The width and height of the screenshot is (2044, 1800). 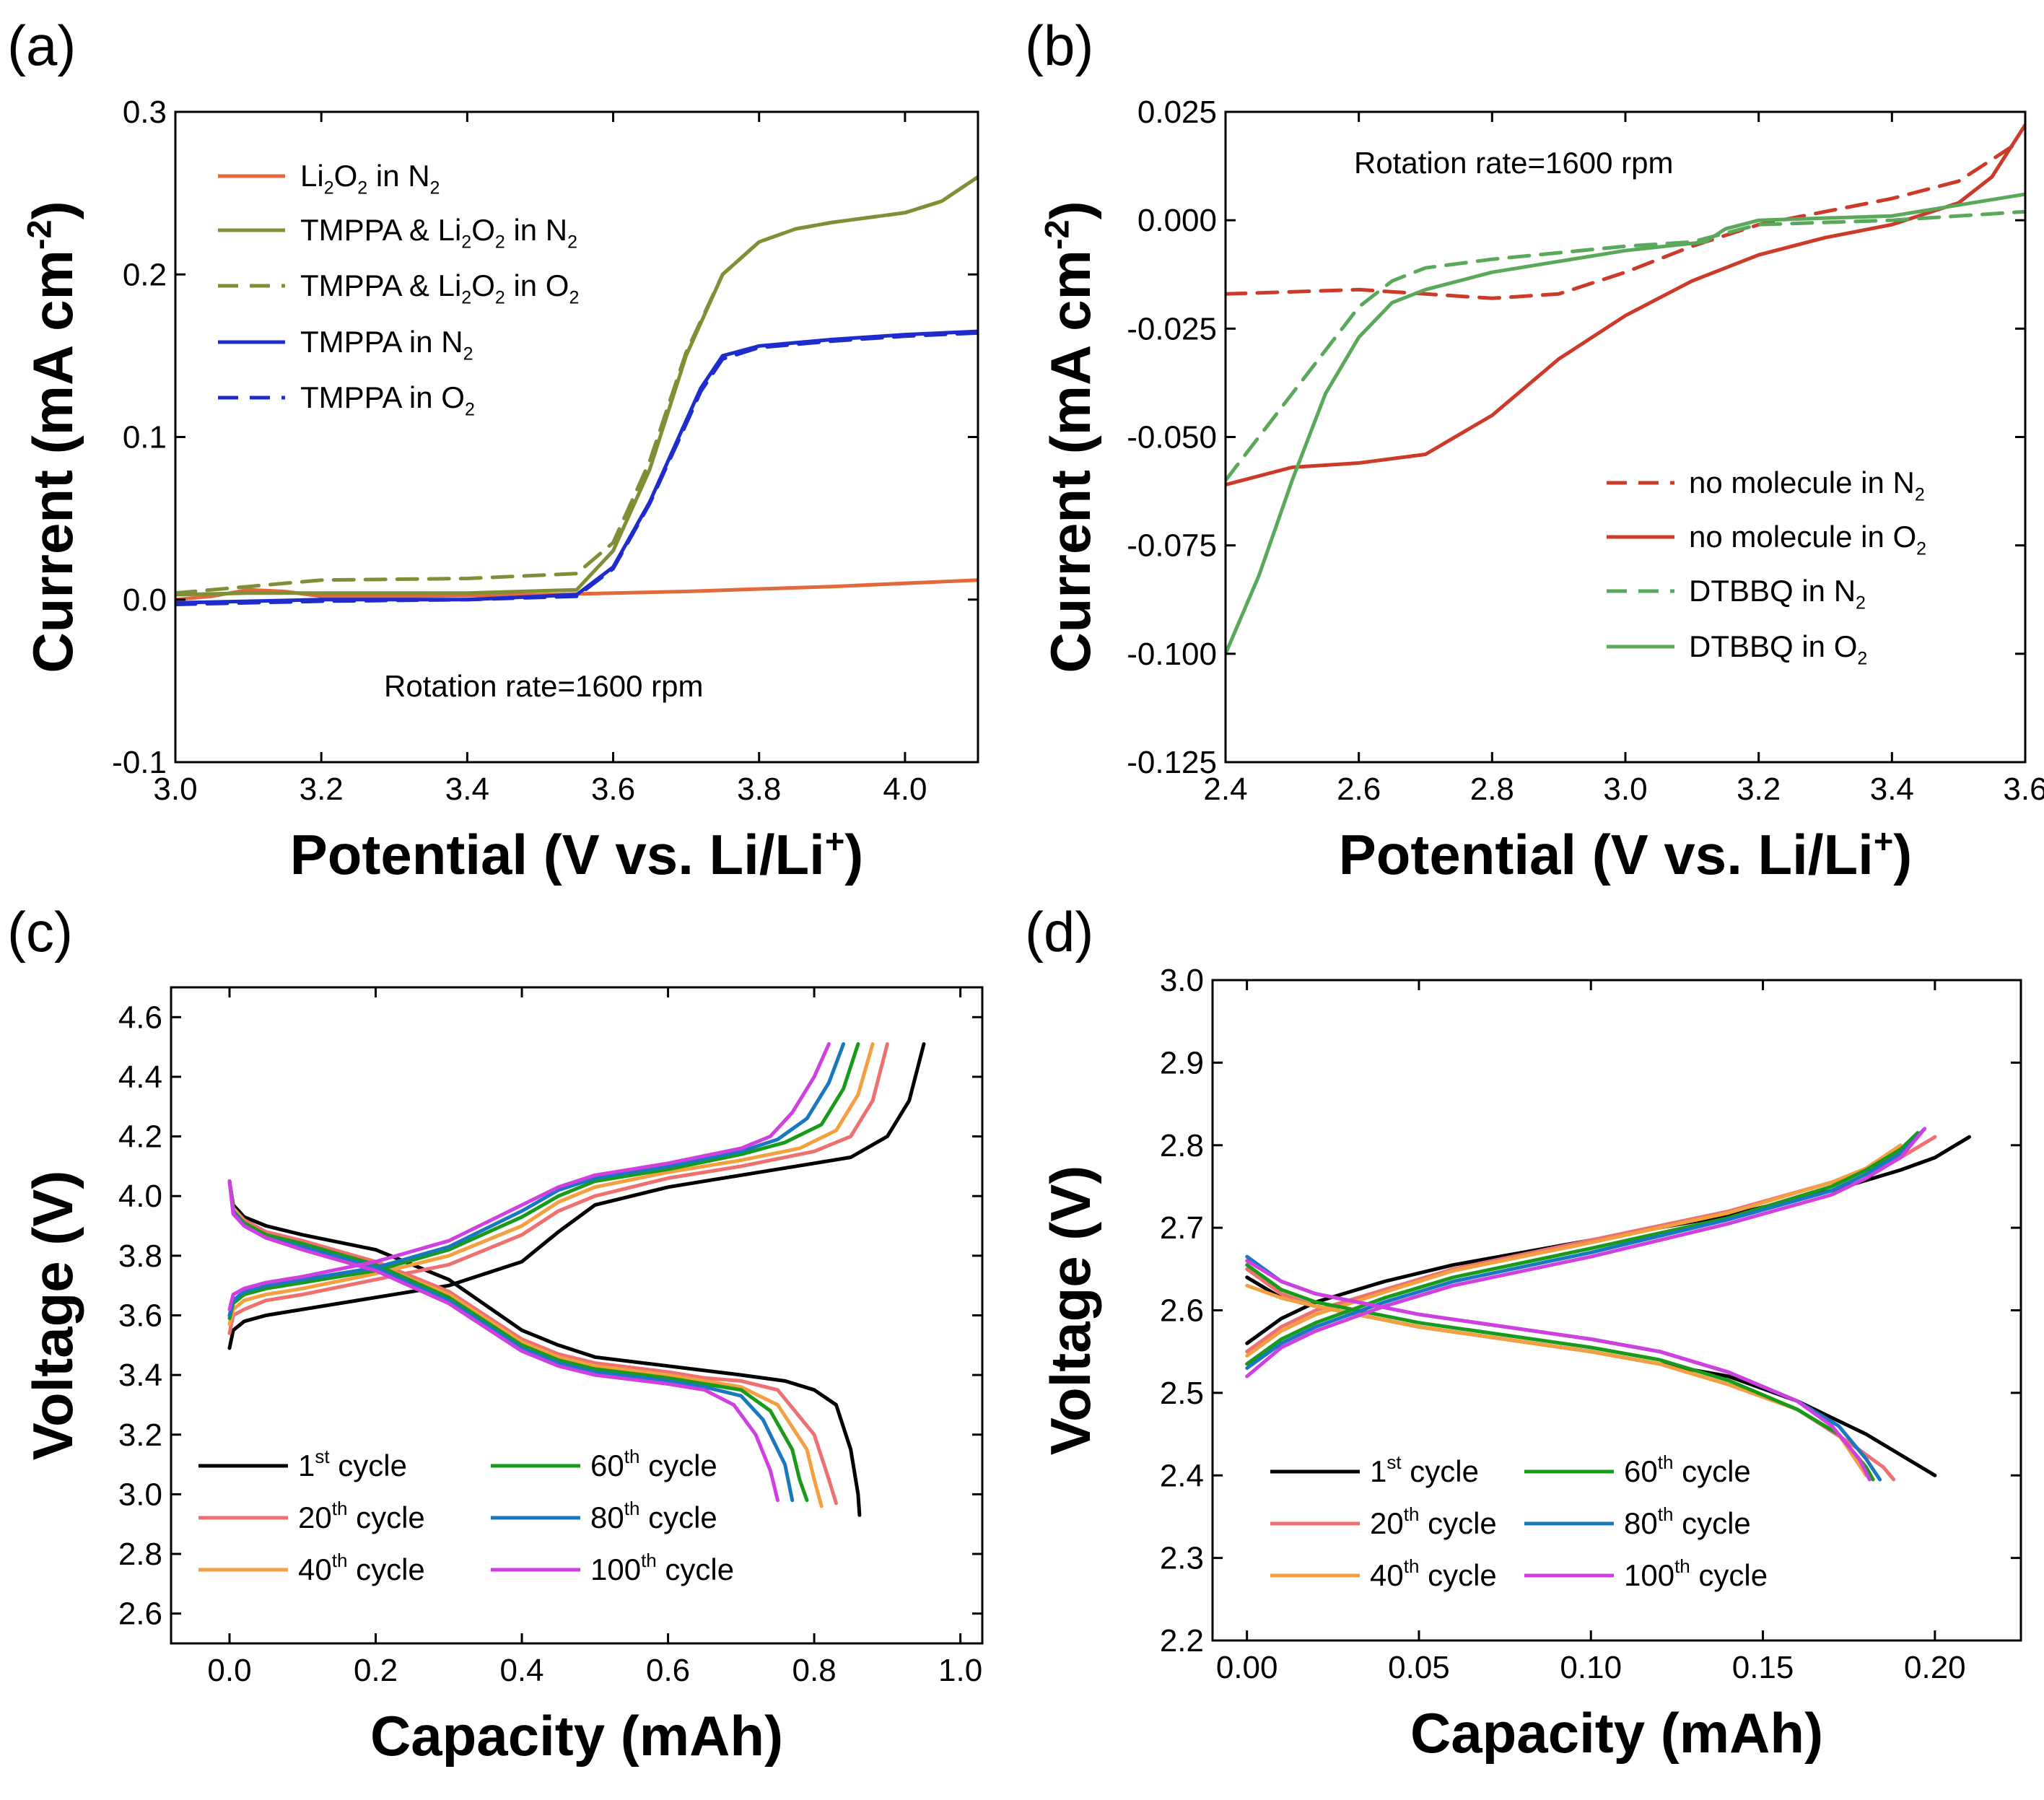 What do you see at coordinates (467, 790) in the screenshot?
I see `x-tick-label: 3.4` at bounding box center [467, 790].